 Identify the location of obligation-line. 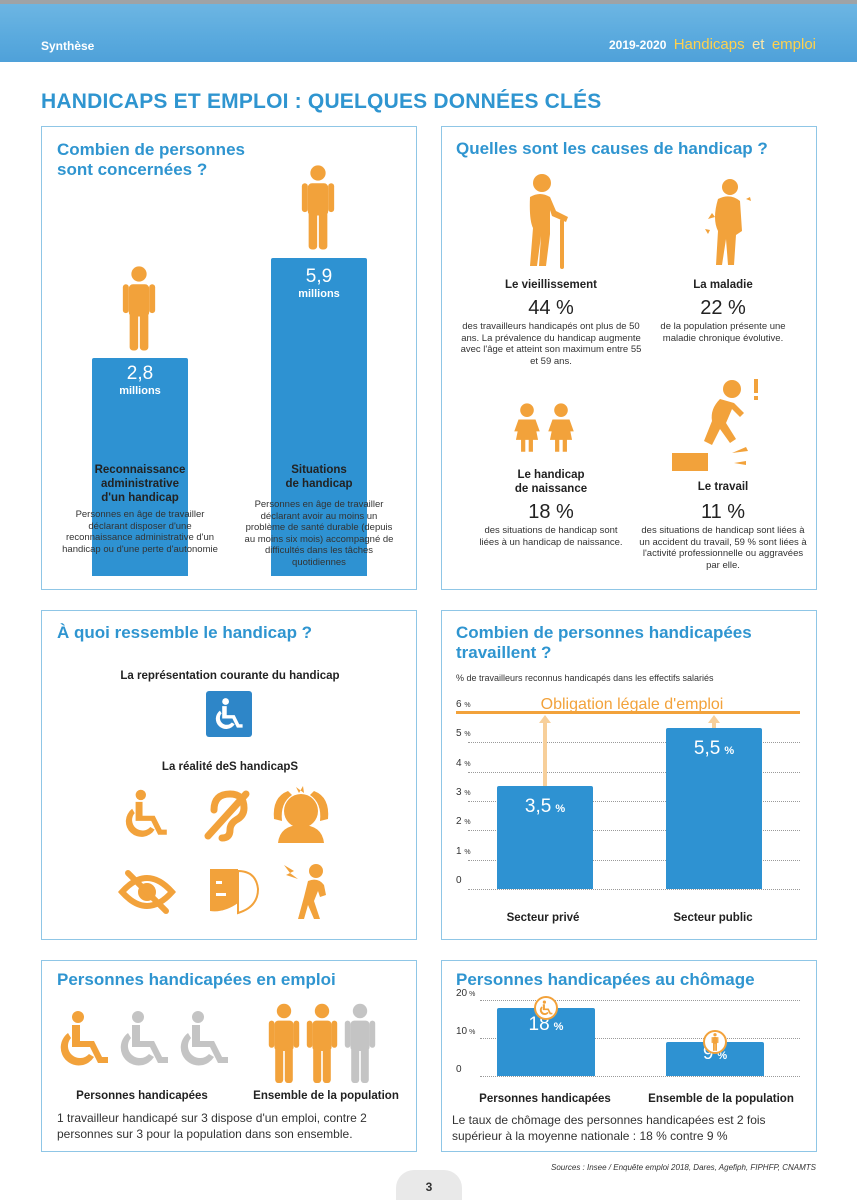
(628, 712).